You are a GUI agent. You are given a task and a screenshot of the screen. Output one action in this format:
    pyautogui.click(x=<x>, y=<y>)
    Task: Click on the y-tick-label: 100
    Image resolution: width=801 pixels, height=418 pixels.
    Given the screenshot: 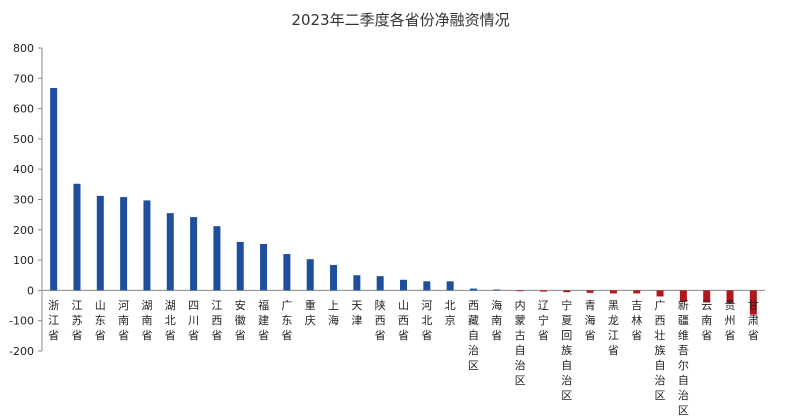 What is the action you would take?
    pyautogui.click(x=23, y=260)
    